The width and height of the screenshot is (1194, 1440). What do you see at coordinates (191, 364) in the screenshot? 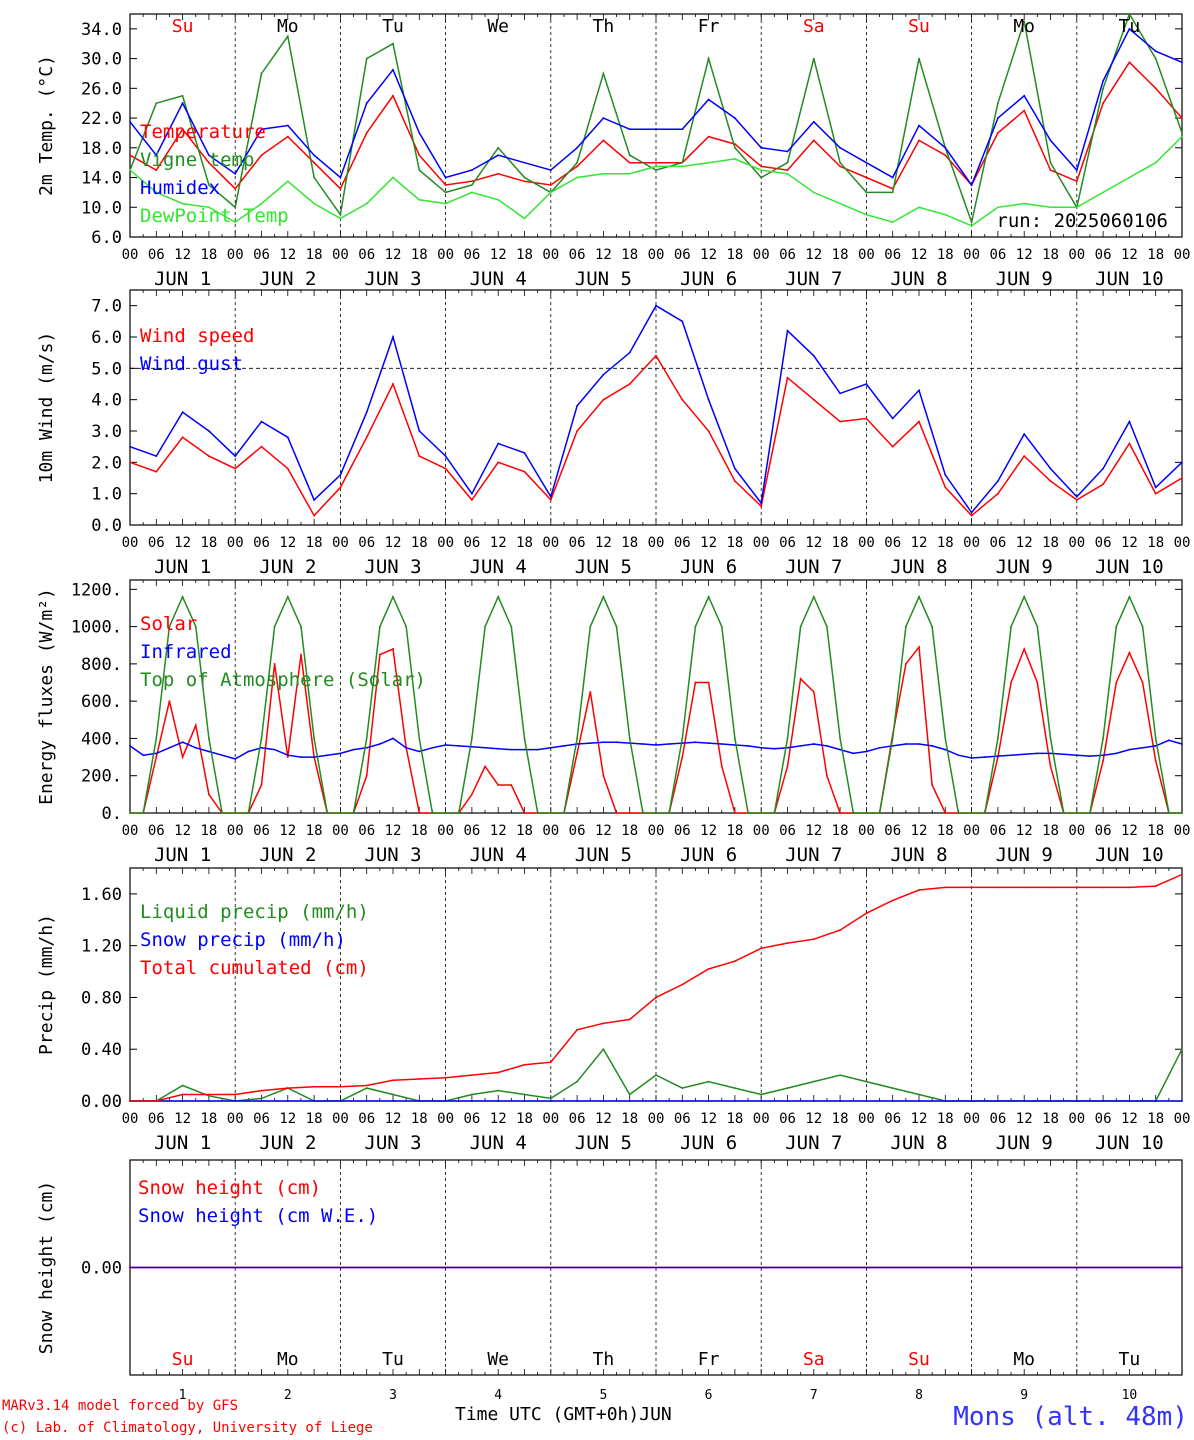
I see `legend-entry: Wind gust` at bounding box center [191, 364].